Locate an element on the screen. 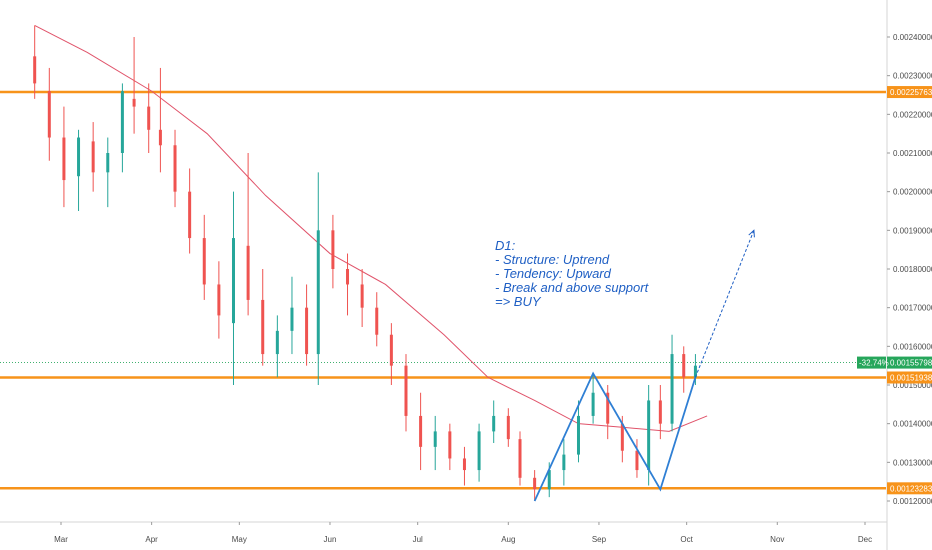  price-tick-label-6: 0.00180000 is located at coordinates (912, 269).